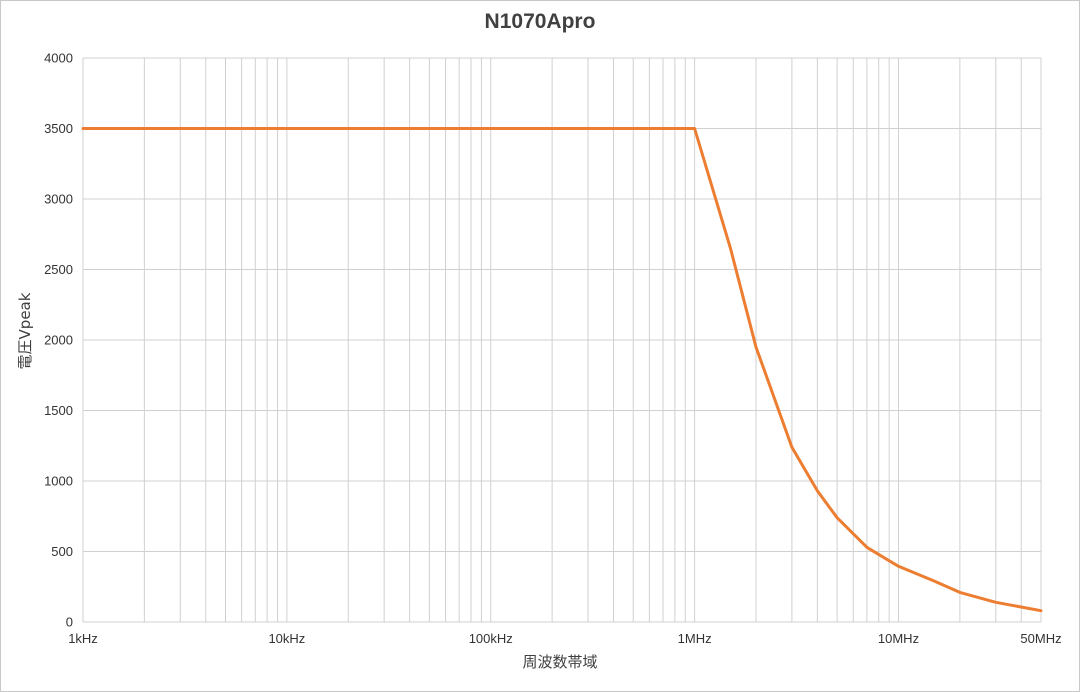 The image size is (1080, 692). What do you see at coordinates (58, 269) in the screenshot?
I see `y-tick-label: 2500` at bounding box center [58, 269].